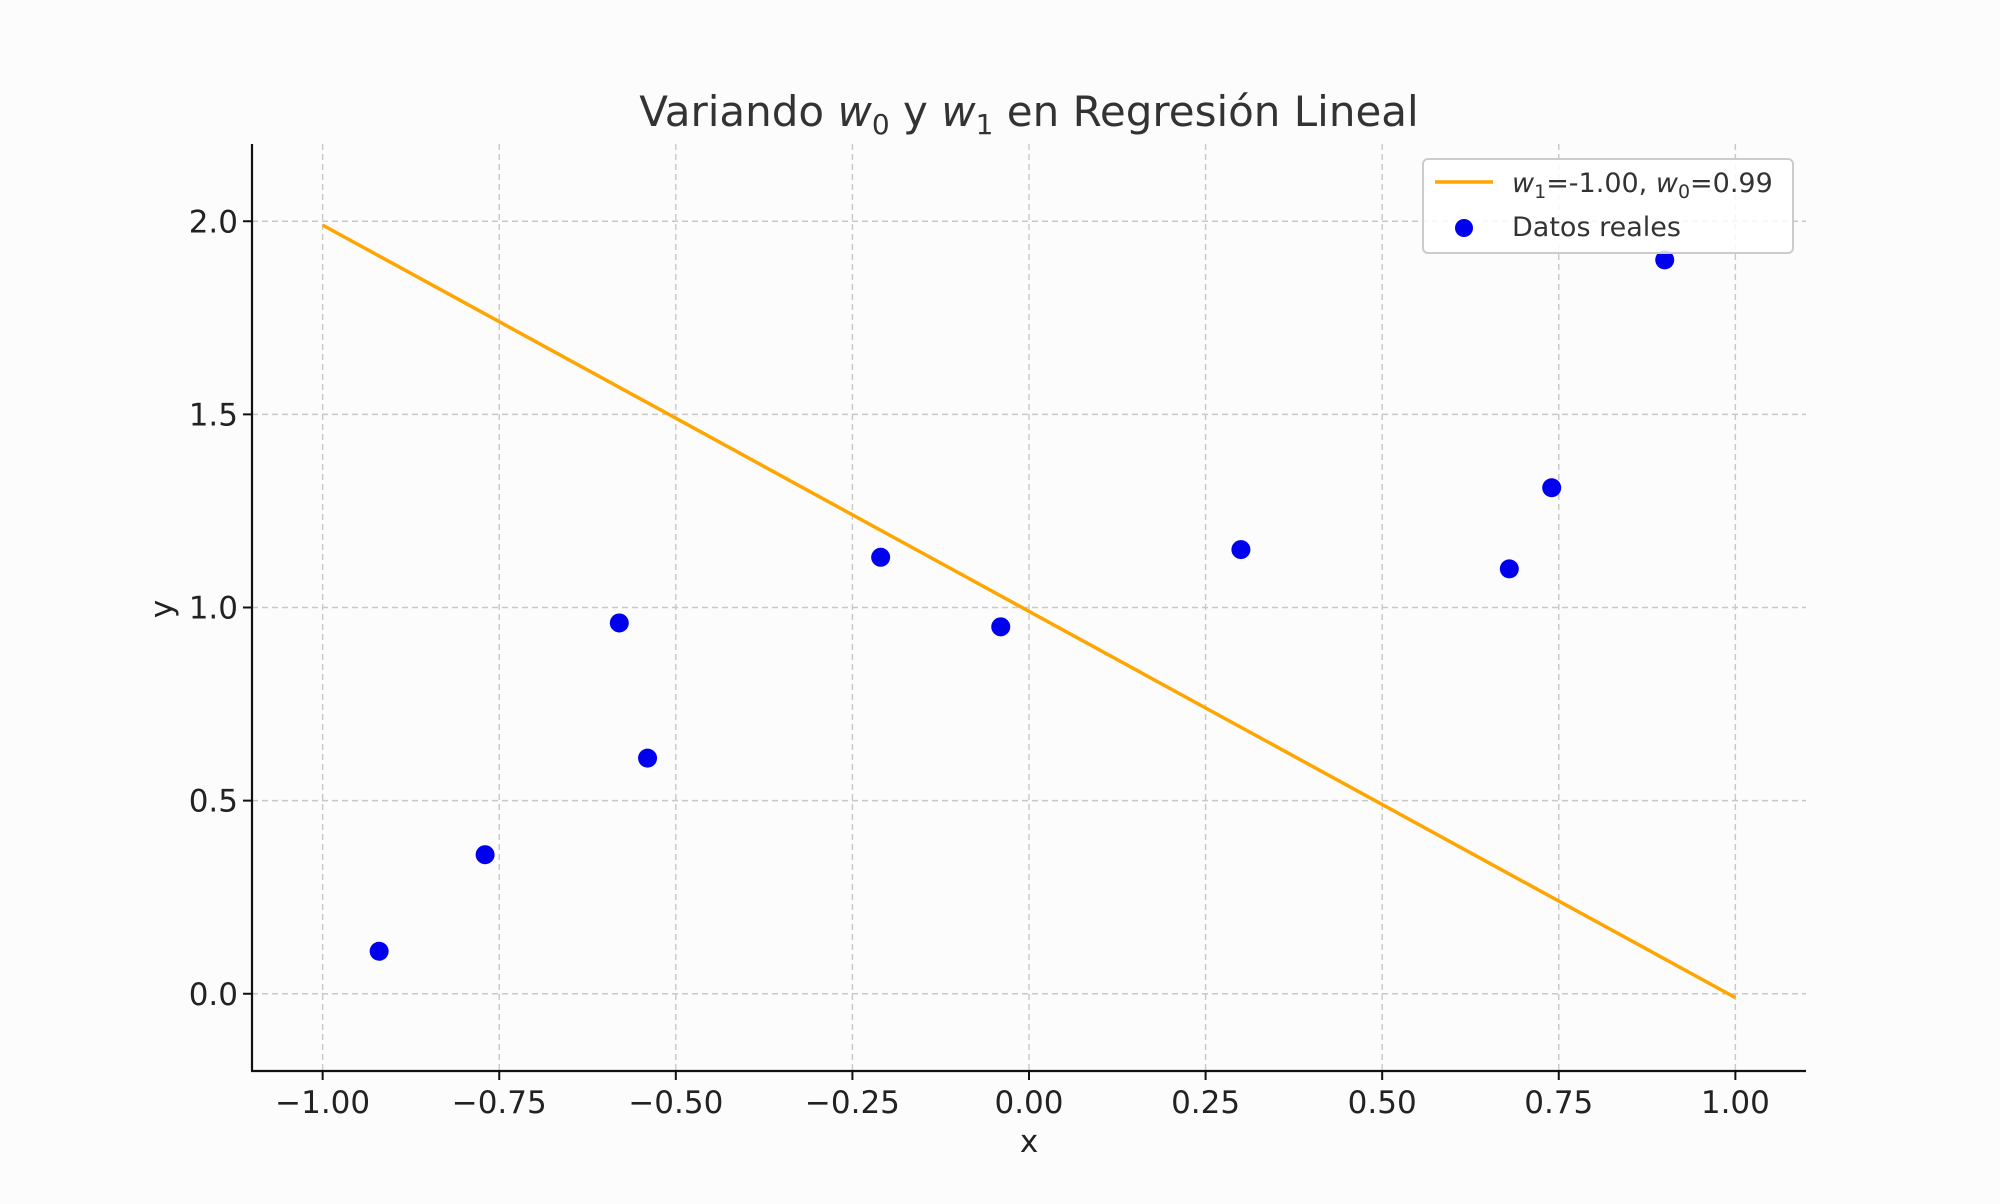 The height and width of the screenshot is (1204, 2000). I want to click on legend-scatter-label: Datos reales, so click(1596, 227).